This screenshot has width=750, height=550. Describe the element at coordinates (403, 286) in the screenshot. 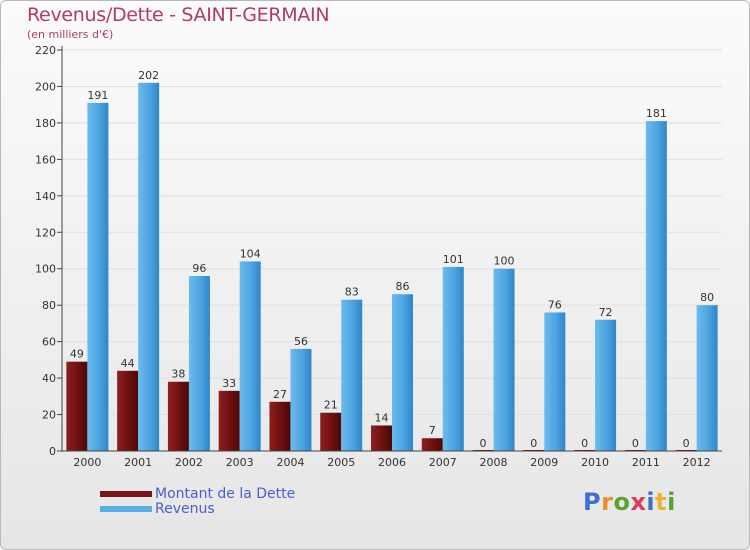

I see `data-label-revenus: 86` at that location.